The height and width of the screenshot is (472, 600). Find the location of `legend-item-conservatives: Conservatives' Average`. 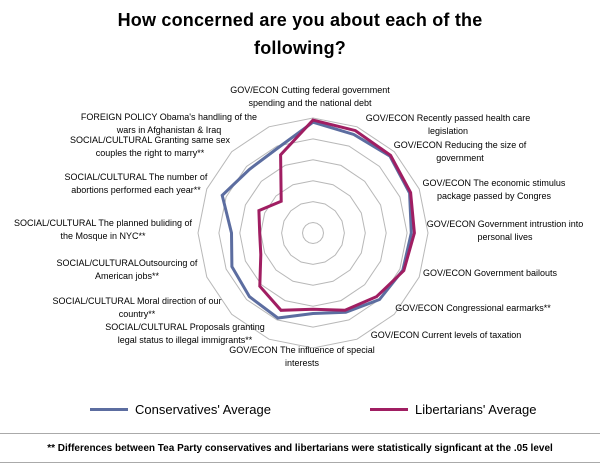

legend-item-conservatives: Conservatives' Average is located at coordinates (180, 409).